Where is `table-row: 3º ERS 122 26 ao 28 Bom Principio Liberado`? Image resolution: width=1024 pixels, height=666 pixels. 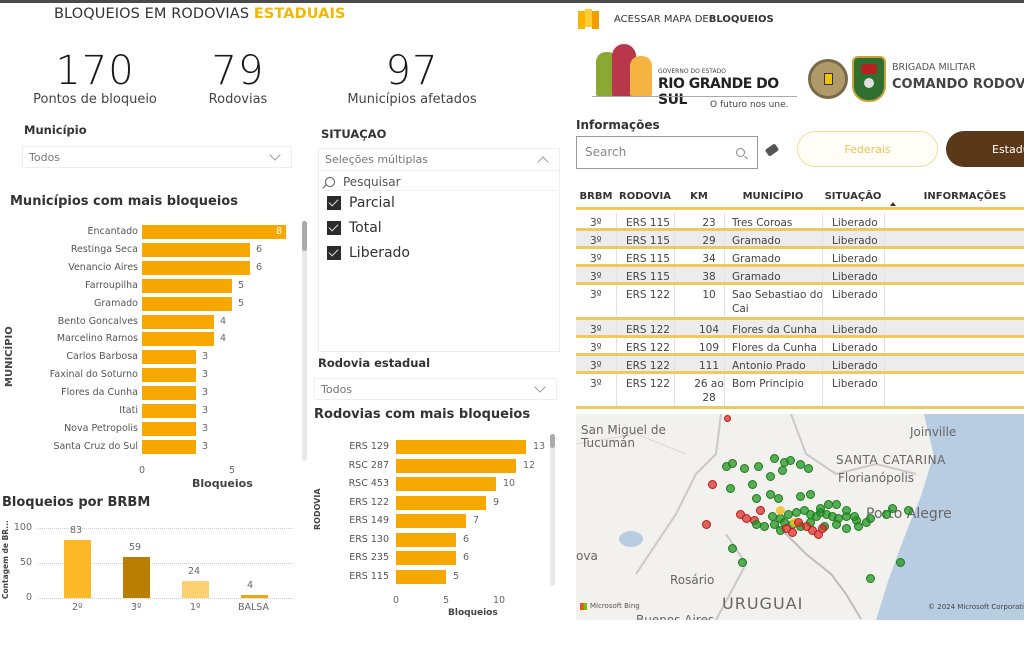
table-row: 3º ERS 122 26 ao 28 Bom Principio Liberado is located at coordinates (800, 391).